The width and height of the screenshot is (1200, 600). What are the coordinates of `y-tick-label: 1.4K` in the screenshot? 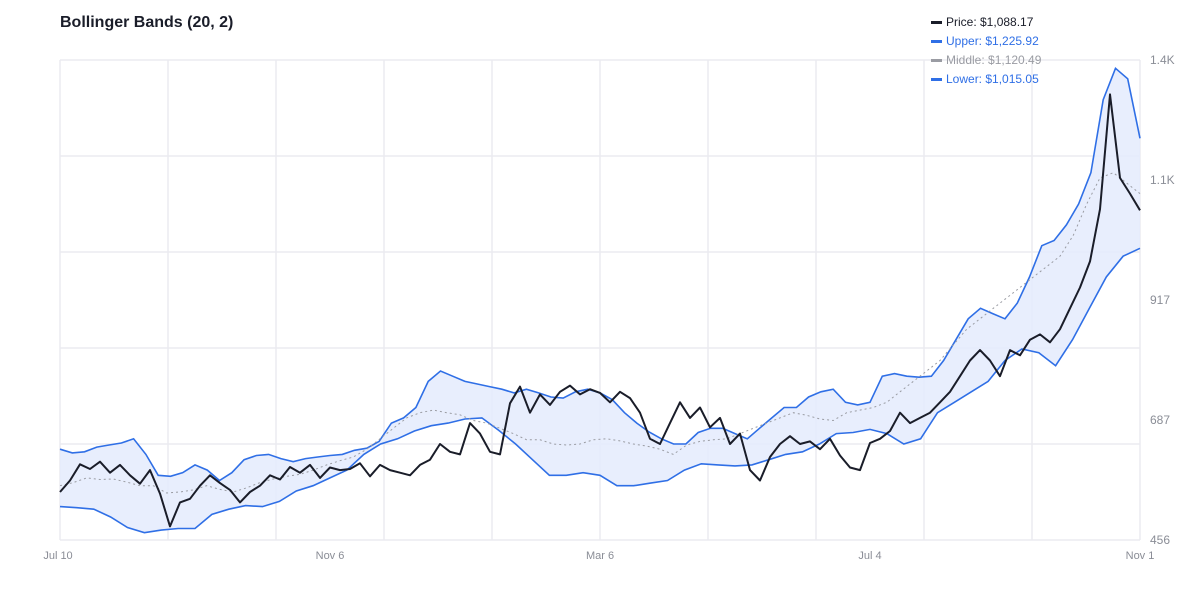 It's located at (1162, 60).